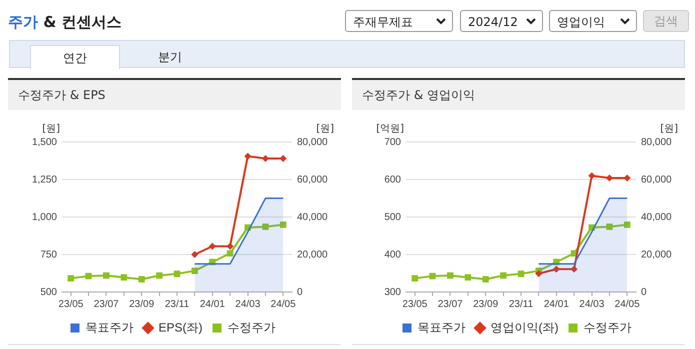 This screenshot has width=695, height=349. What do you see at coordinates (666, 21) in the screenshot?
I see `text: 검색` at bounding box center [666, 21].